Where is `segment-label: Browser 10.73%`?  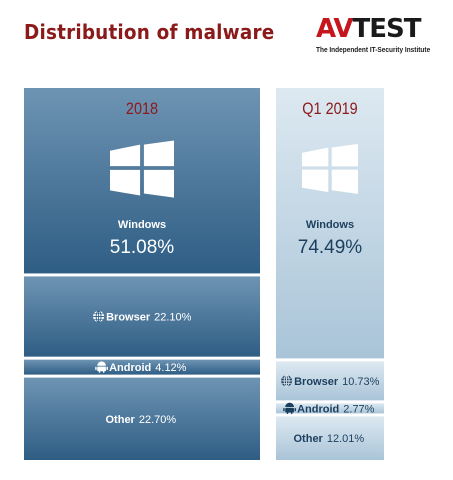 segment-label: Browser 10.73% is located at coordinates (337, 382).